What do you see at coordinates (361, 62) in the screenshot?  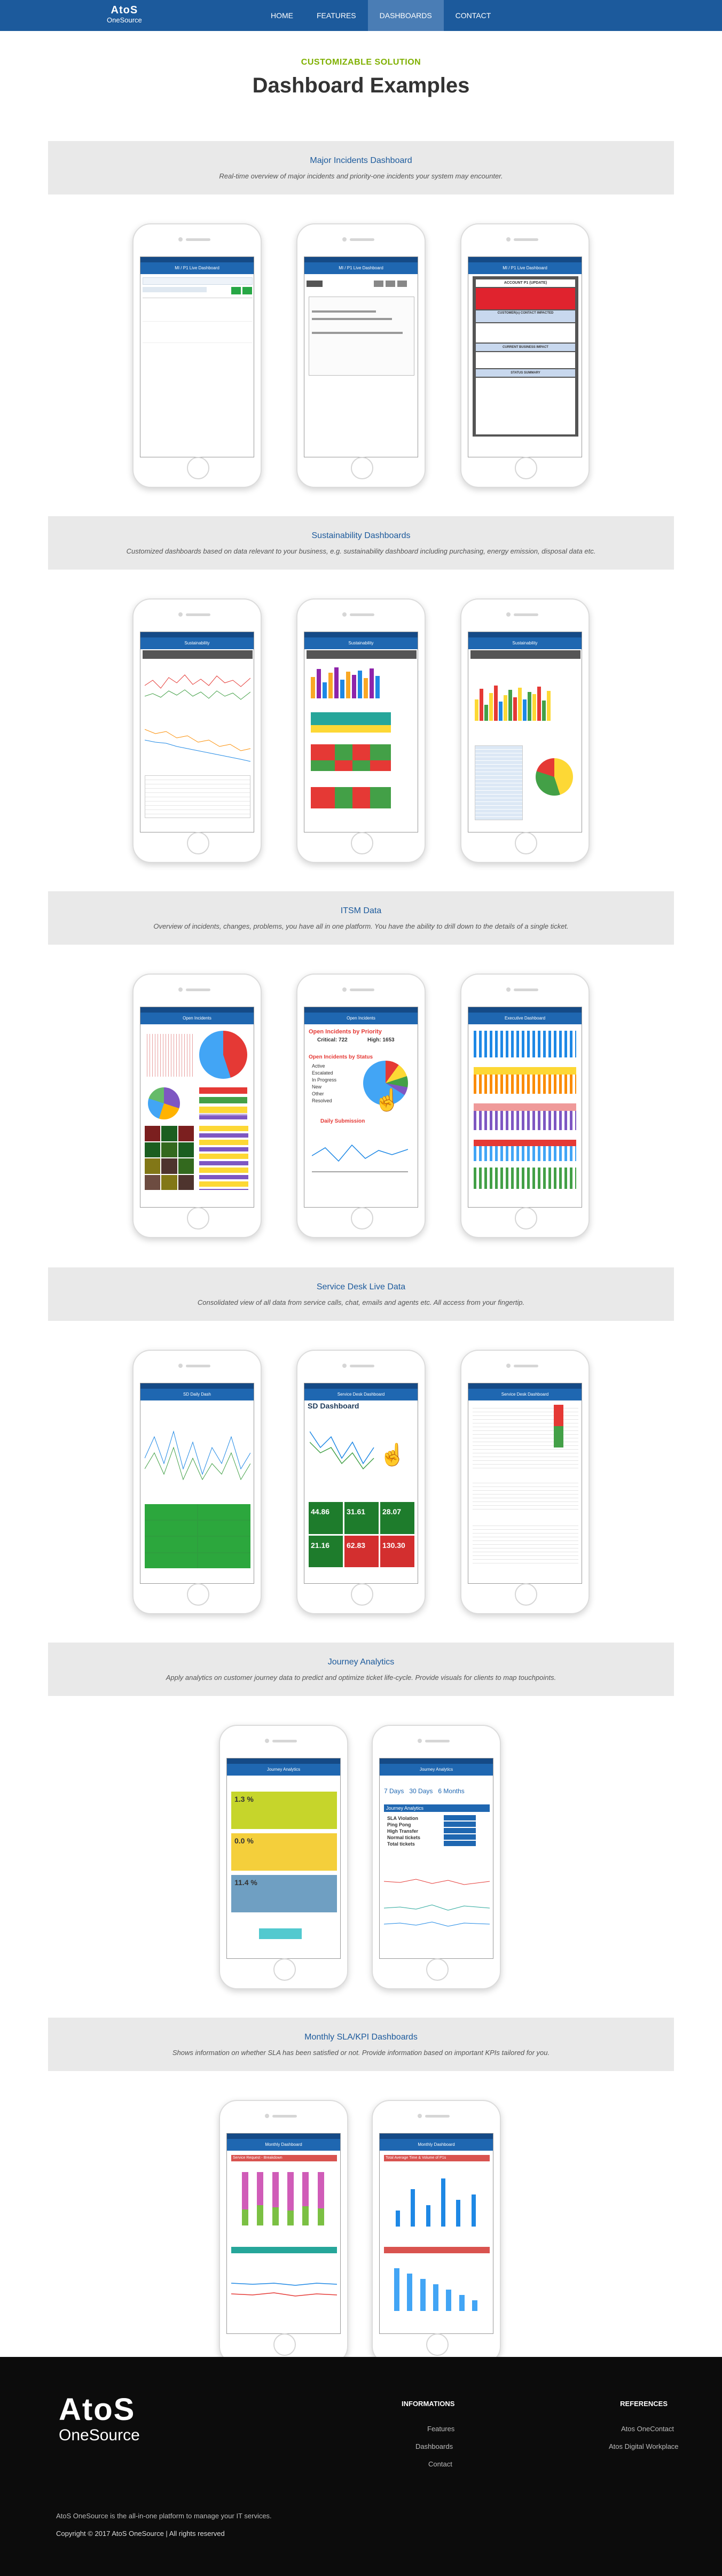 I see `hero-kicker: CUSTOMIZABLE SOLUTION` at bounding box center [361, 62].